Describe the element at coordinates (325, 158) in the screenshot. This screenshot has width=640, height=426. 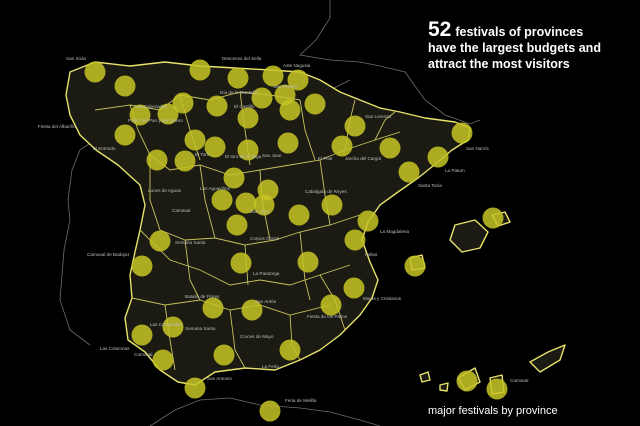
I see `festival-label: El Pilar` at that location.